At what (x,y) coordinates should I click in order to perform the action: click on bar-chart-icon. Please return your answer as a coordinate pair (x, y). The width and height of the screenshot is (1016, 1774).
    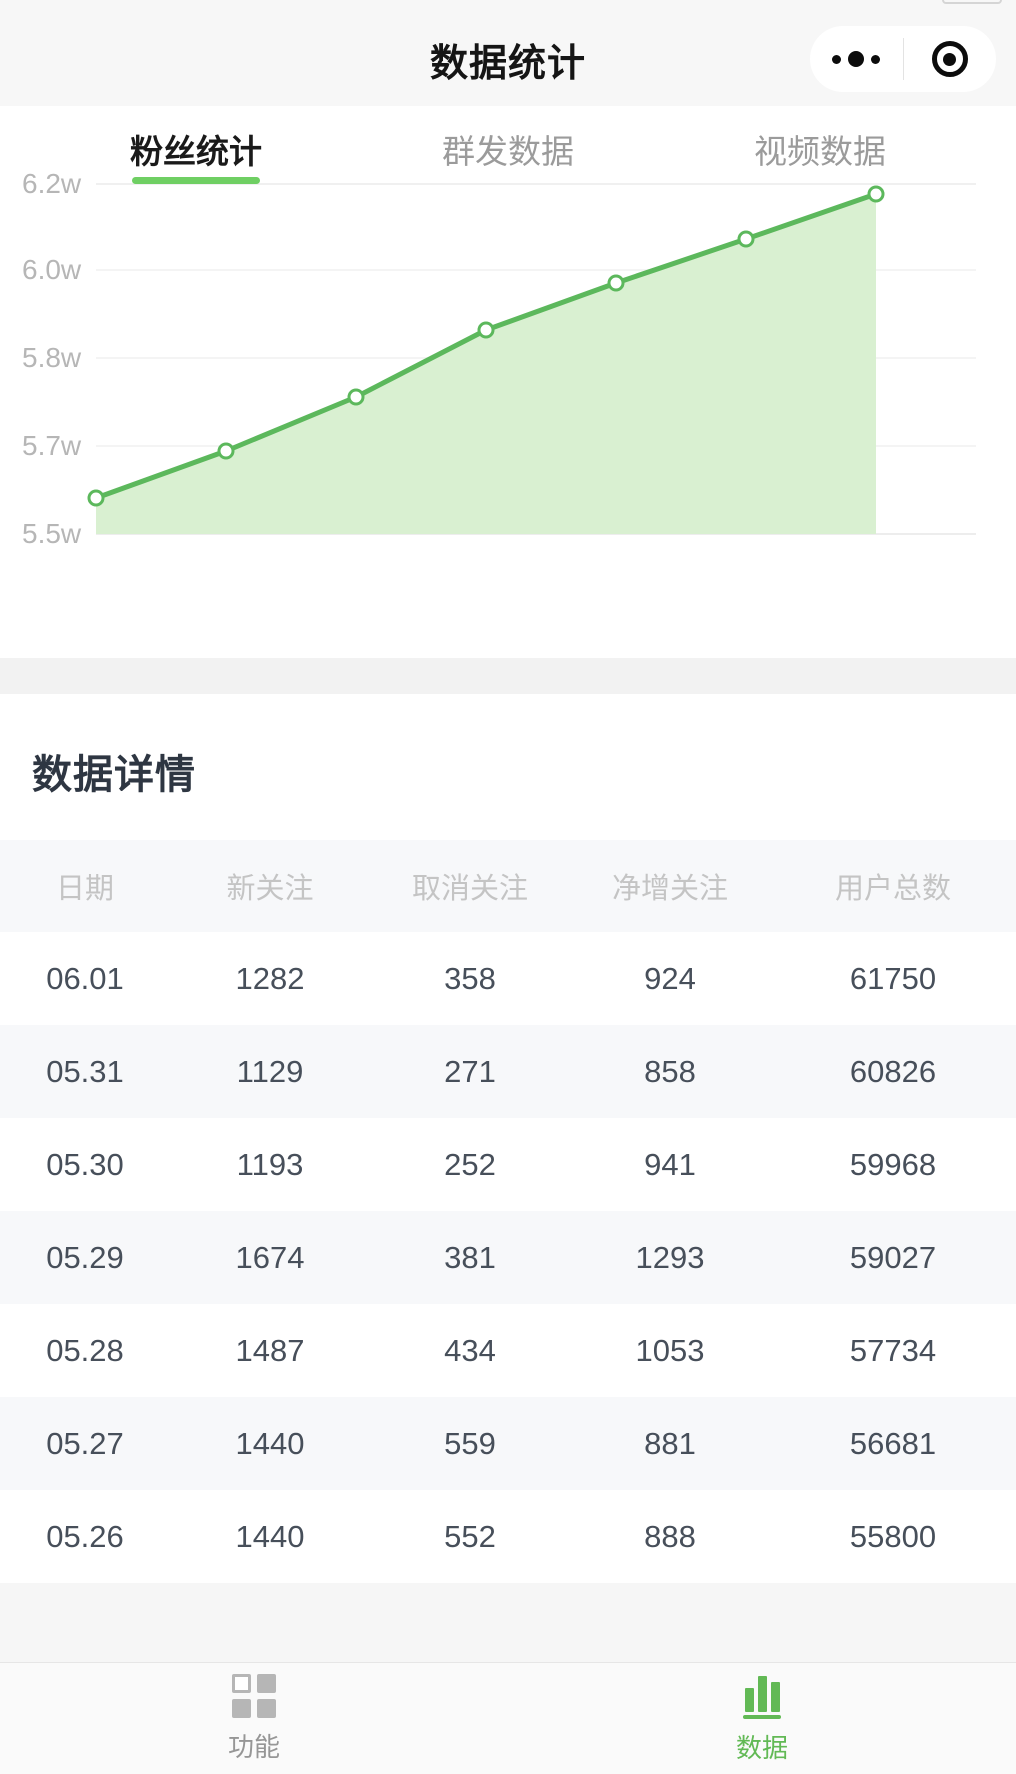
    Looking at the image, I should click on (762, 1696).